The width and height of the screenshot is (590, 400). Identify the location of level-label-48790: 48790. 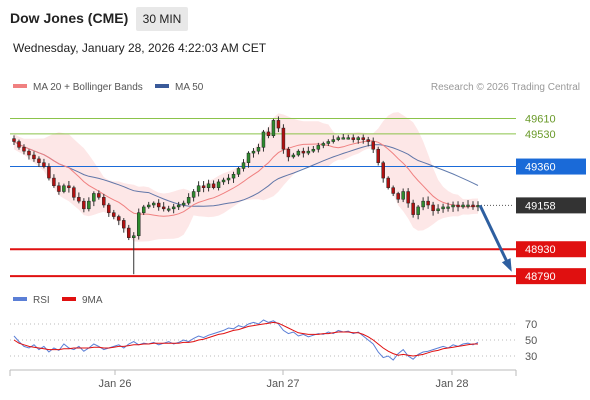
(540, 277).